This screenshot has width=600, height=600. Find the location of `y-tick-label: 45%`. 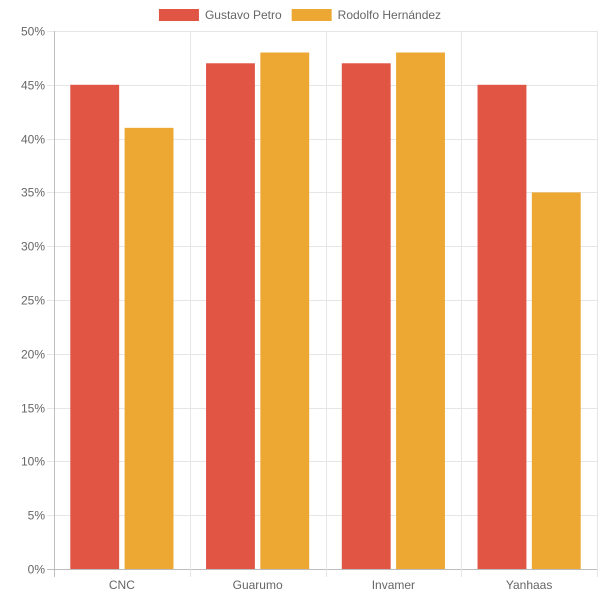

y-tick-label: 45% is located at coordinates (33, 86).